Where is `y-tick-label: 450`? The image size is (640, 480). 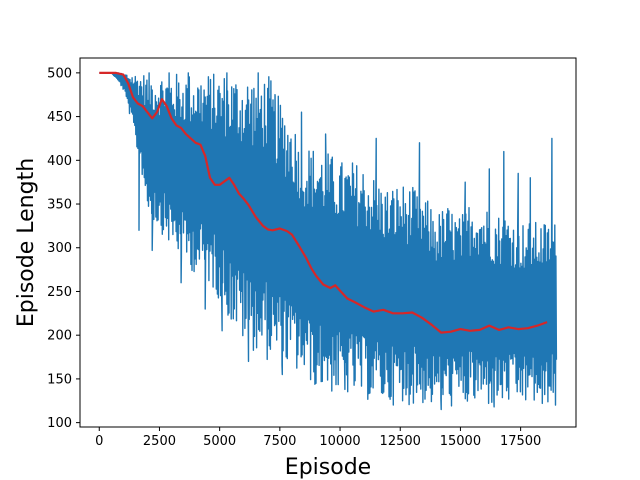 y-tick-label: 450 is located at coordinates (59, 117).